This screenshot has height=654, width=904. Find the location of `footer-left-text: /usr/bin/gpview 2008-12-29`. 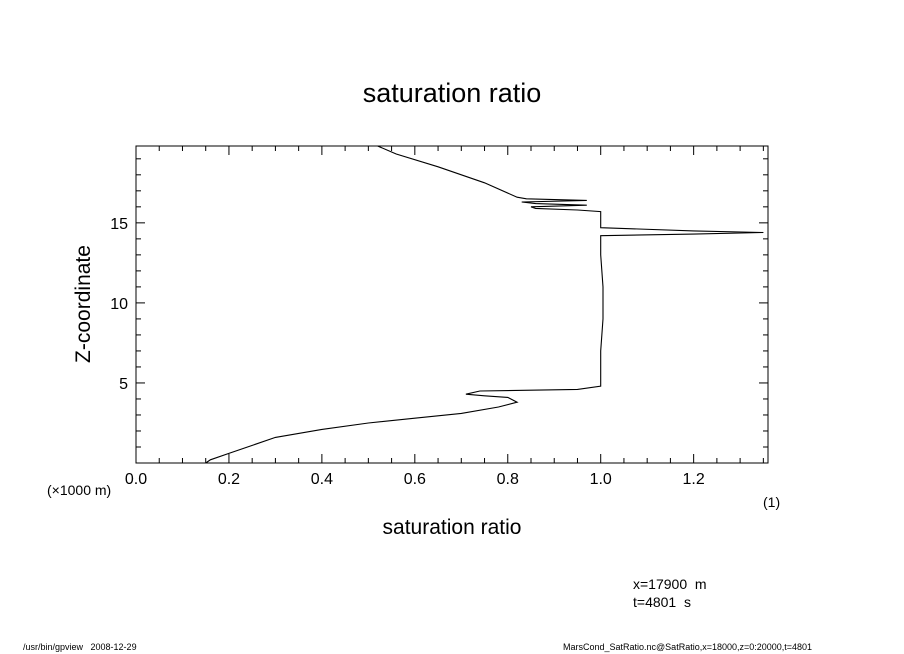

footer-left-text: /usr/bin/gpview 2008-12-29 is located at coordinates (80, 647).